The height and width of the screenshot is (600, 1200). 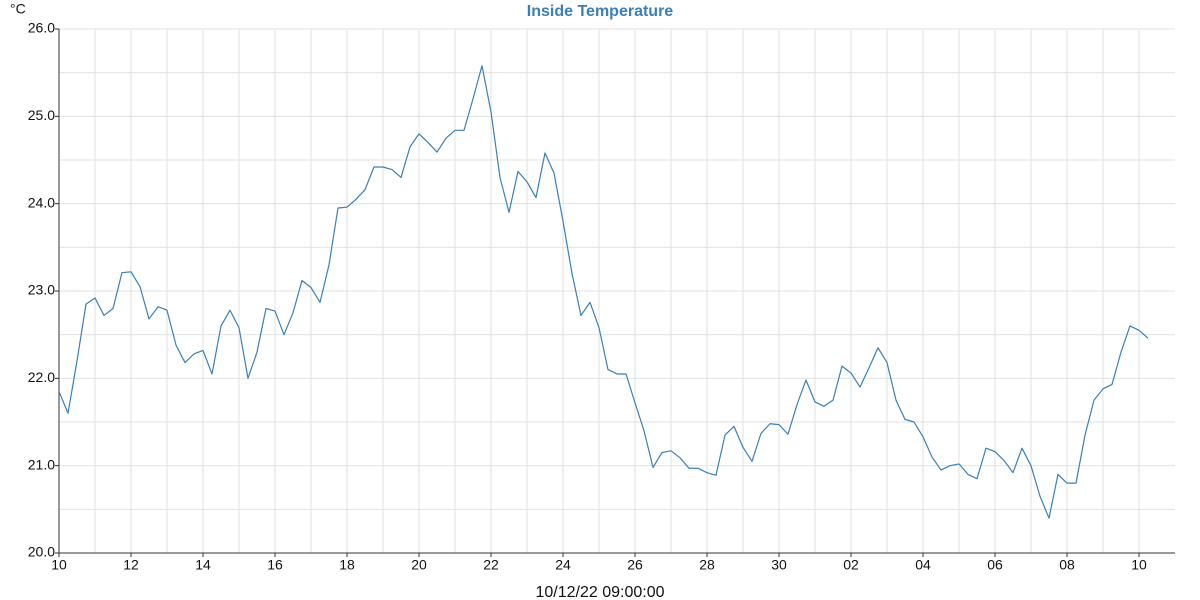 I want to click on x-tick-label: 18, so click(x=347, y=565).